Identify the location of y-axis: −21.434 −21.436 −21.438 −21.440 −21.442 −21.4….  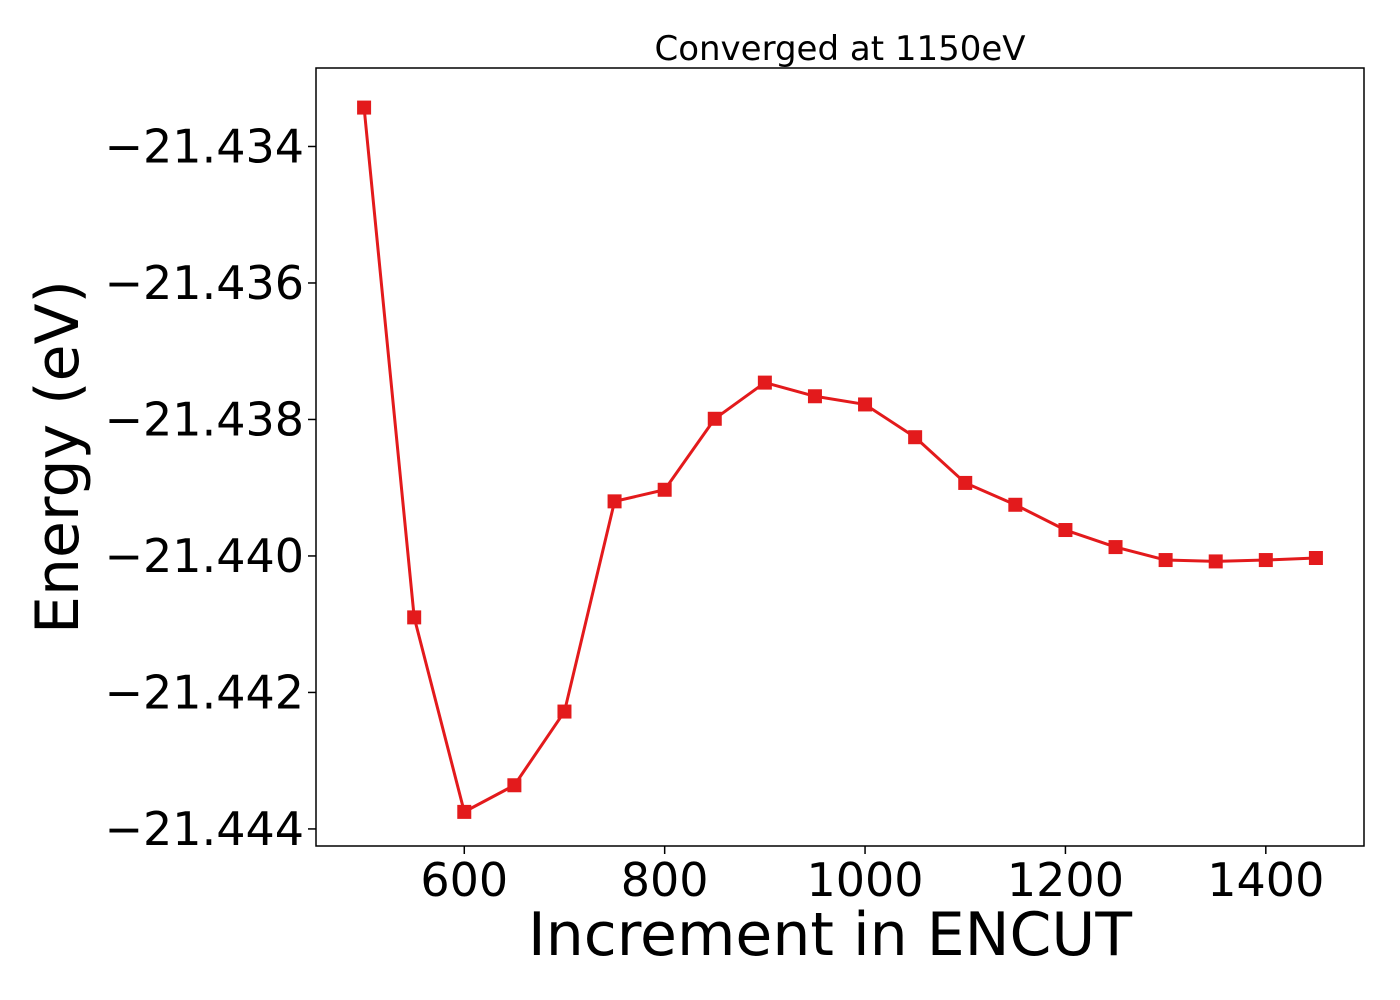
(210, 487).